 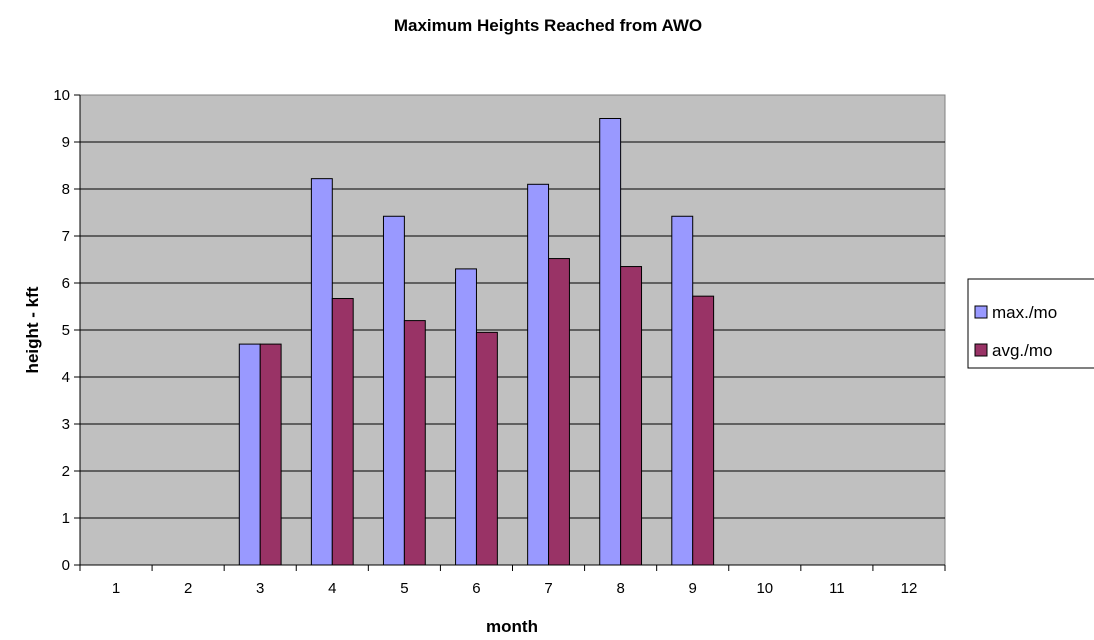 I want to click on y-tick-label: 2, so click(x=66, y=471).